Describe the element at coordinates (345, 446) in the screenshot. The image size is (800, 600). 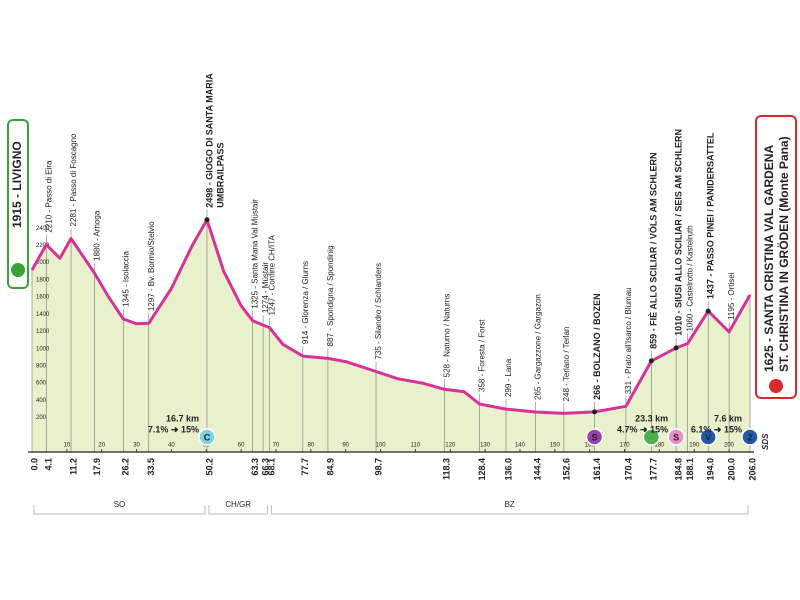
I see `x-tick-label: 90` at that location.